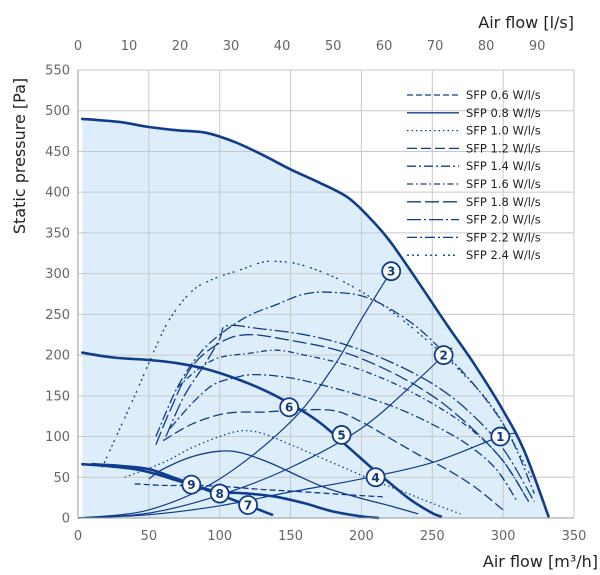 The width and height of the screenshot is (600, 575). What do you see at coordinates (432, 536) in the screenshot?
I see `x-tick-label: 250` at bounding box center [432, 536].